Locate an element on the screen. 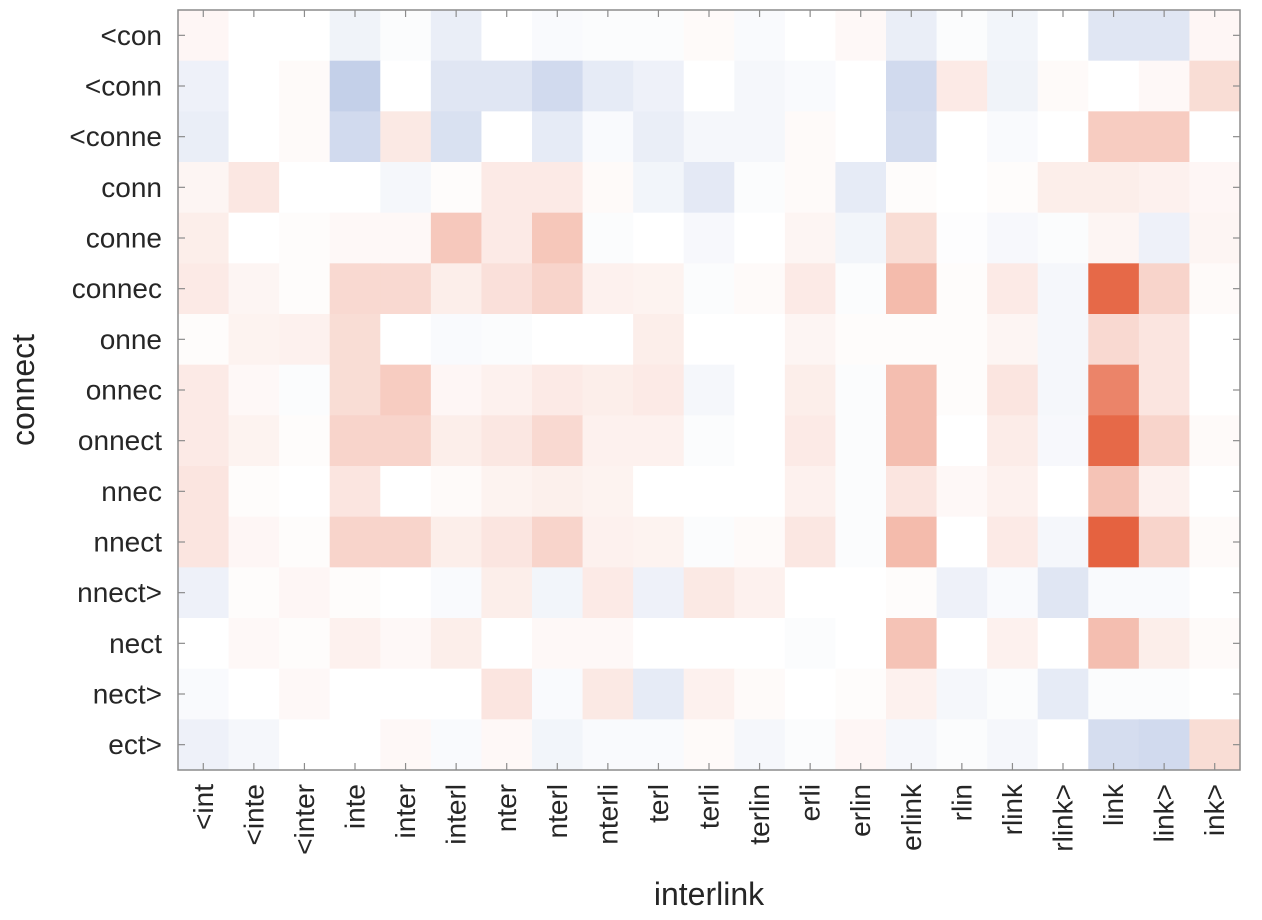 This screenshot has height=920, width=1262. y-tick-label: conne is located at coordinates (124, 238).